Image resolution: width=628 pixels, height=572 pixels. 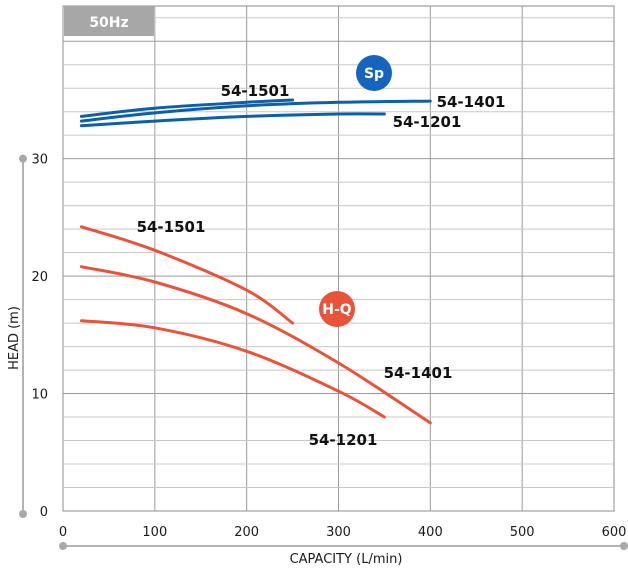 What do you see at coordinates (614, 532) in the screenshot?
I see `x-tick-label: 600` at bounding box center [614, 532].